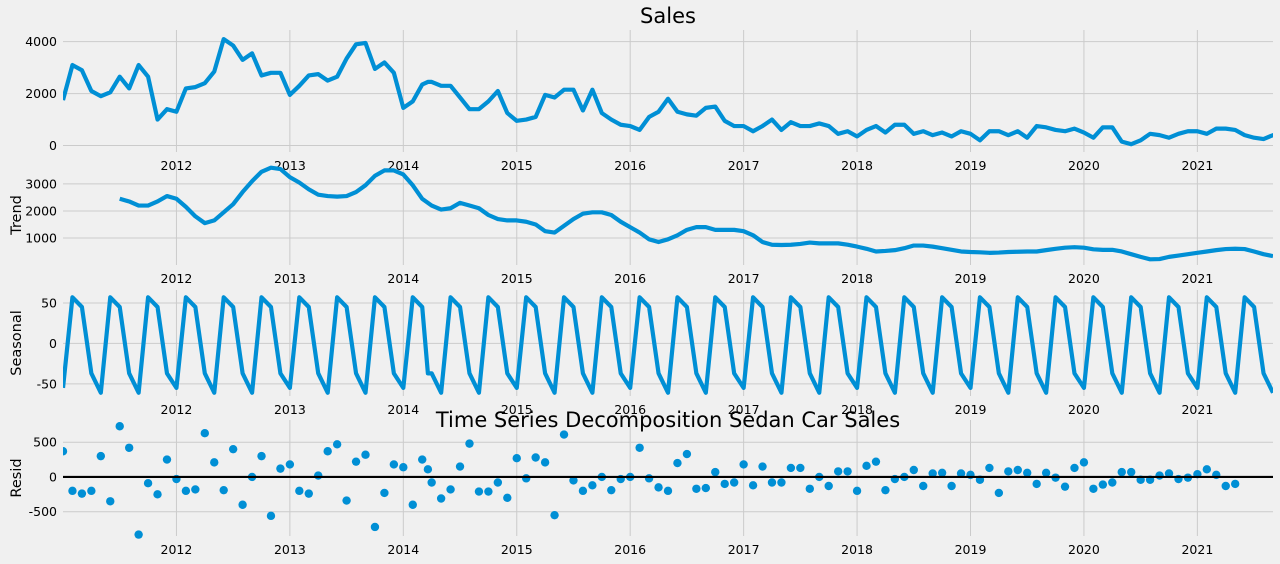 This screenshot has height=564, width=1280. Describe the element at coordinates (1084, 409) in the screenshot. I see `seasonal-xtick-label: 2020` at that location.